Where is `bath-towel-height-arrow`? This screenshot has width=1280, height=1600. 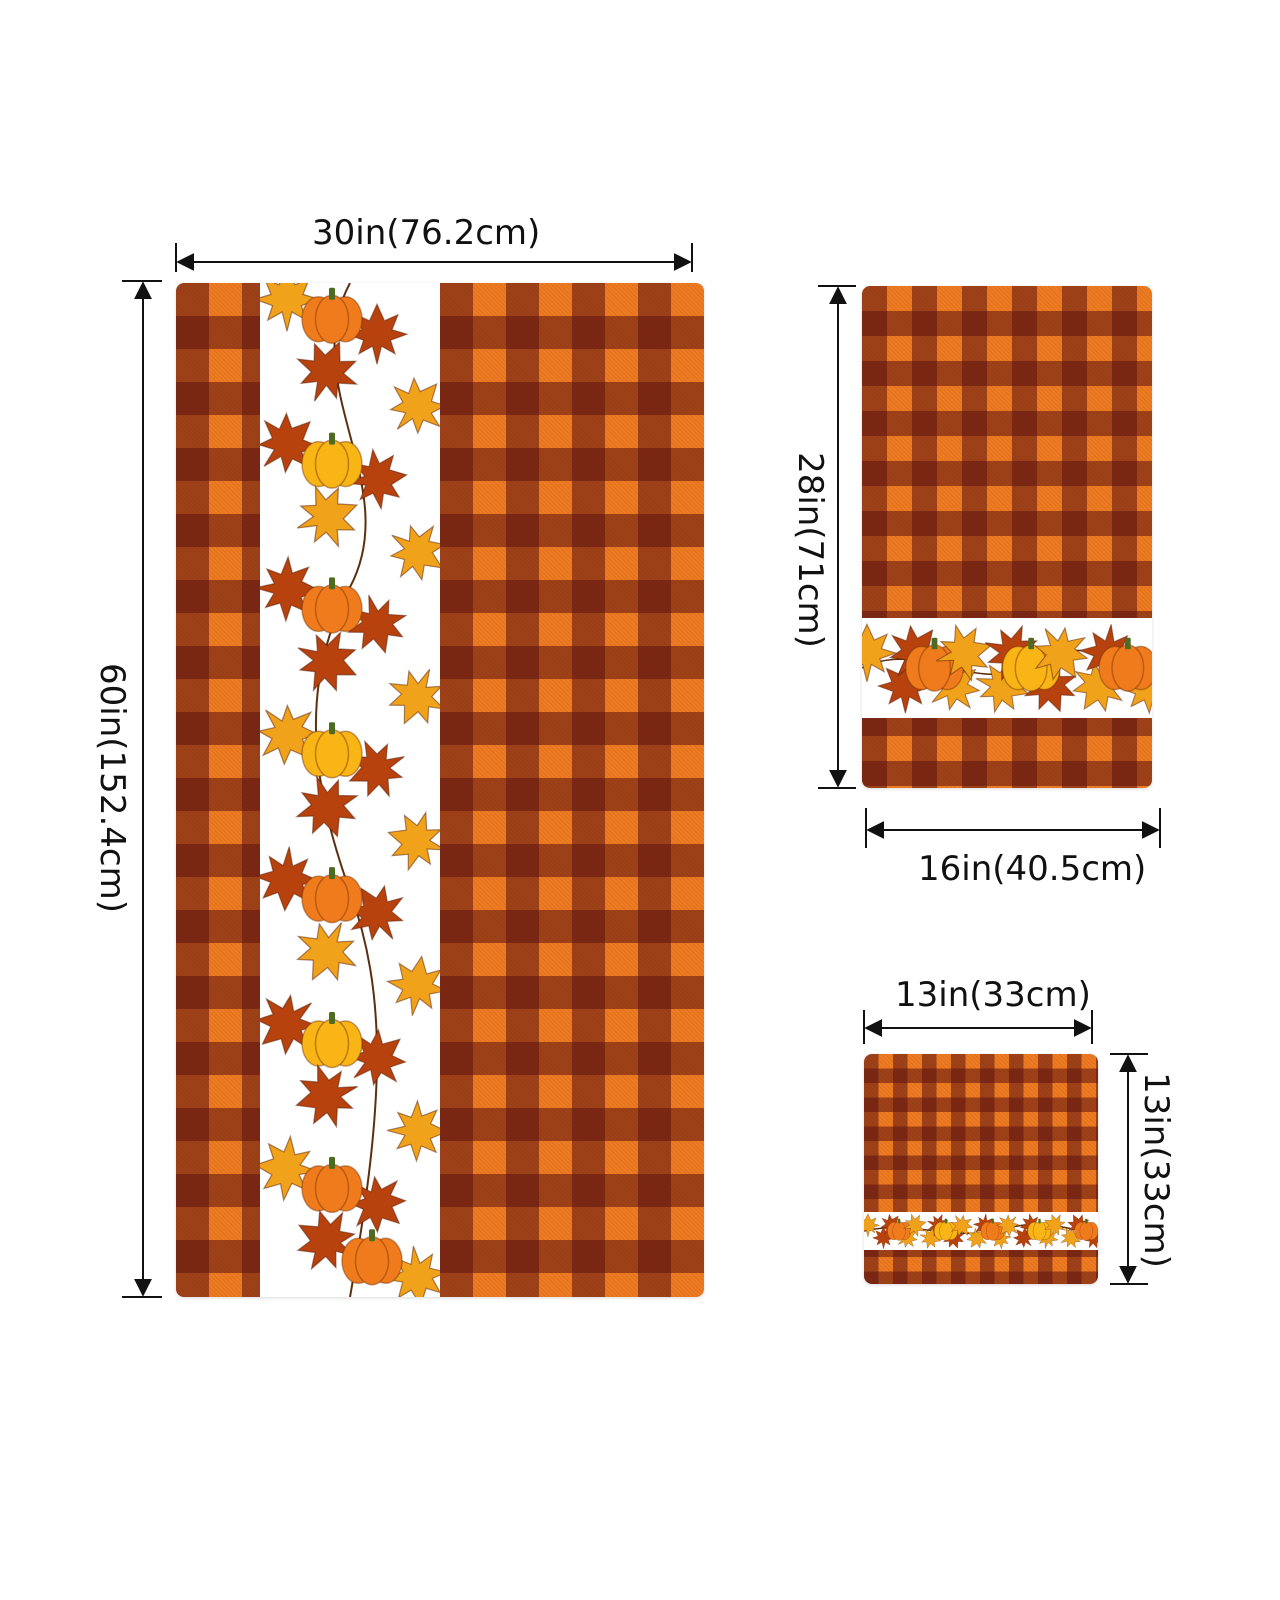
bath-towel-height-arrow is located at coordinates (142, 789).